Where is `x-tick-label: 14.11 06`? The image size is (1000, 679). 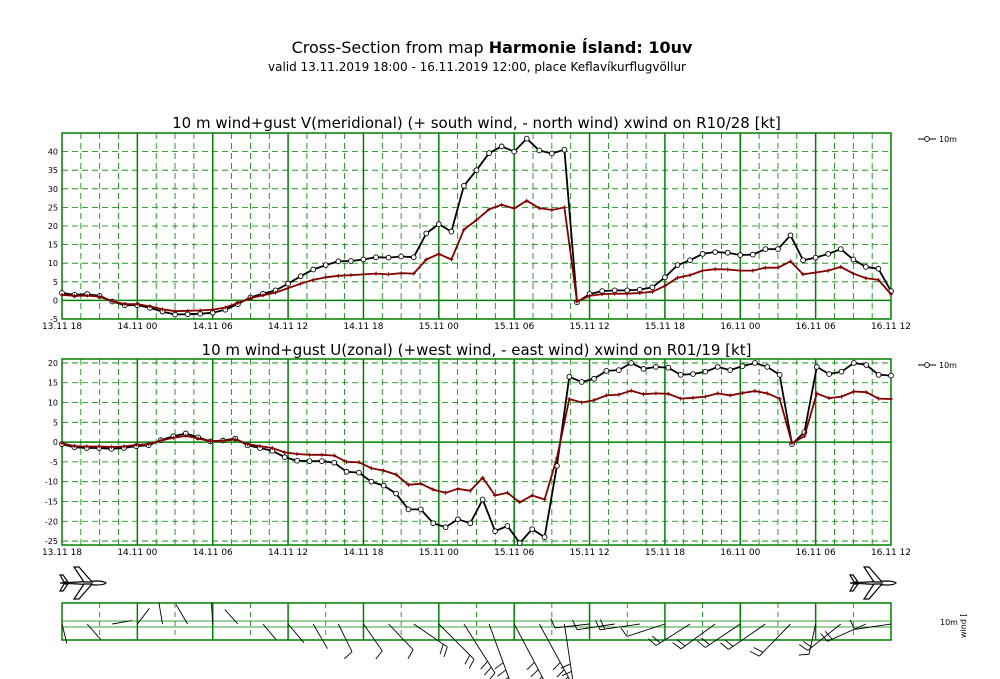
x-tick-label: 14.11 06 is located at coordinates (213, 327).